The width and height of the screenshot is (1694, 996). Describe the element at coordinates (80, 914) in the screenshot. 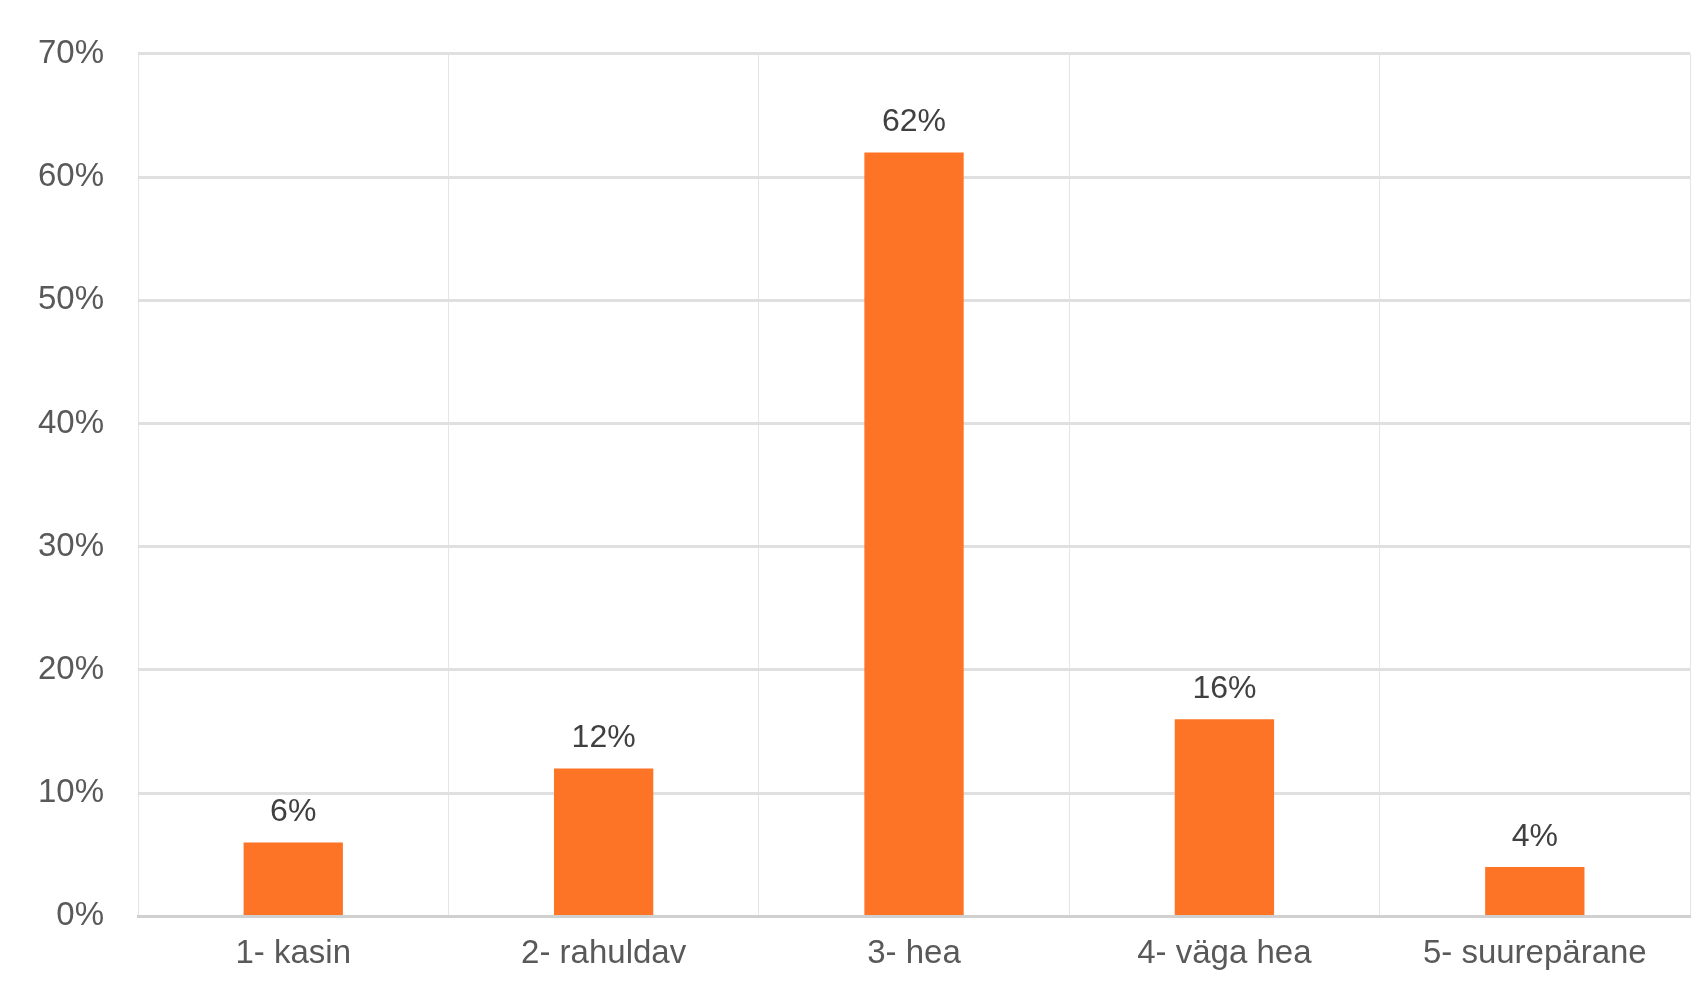

I see `y-tick-label: 0%` at that location.